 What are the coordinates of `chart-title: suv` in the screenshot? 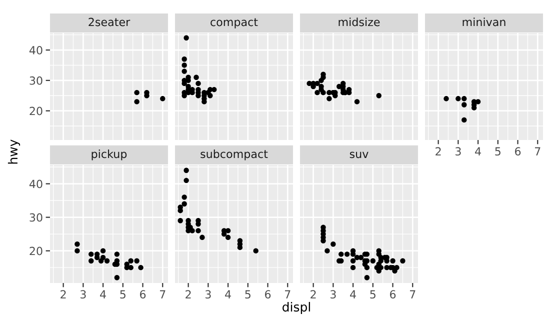 It's located at (359, 155).